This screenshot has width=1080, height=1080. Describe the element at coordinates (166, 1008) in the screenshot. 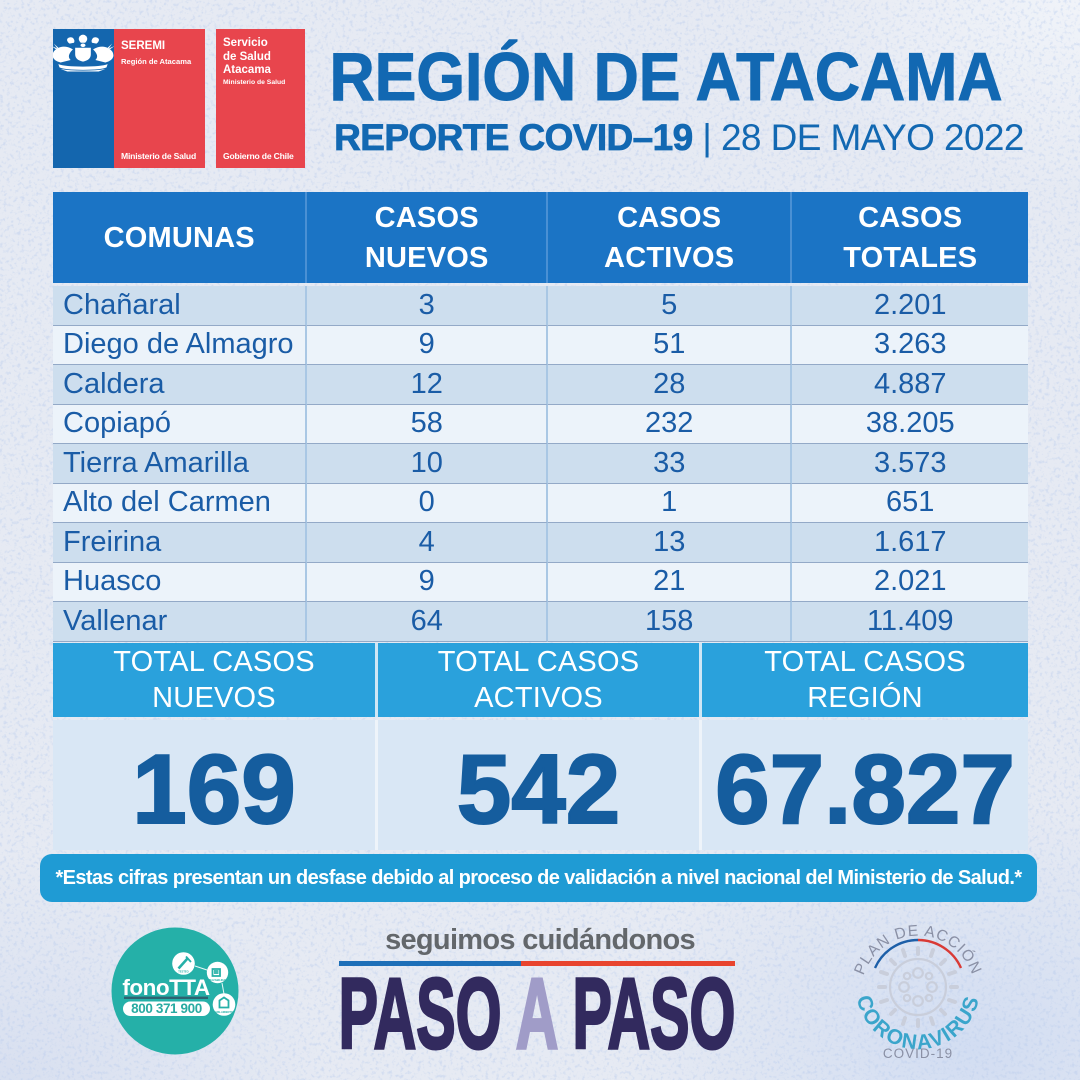

I see `svg-text: 800 371 900` at that location.